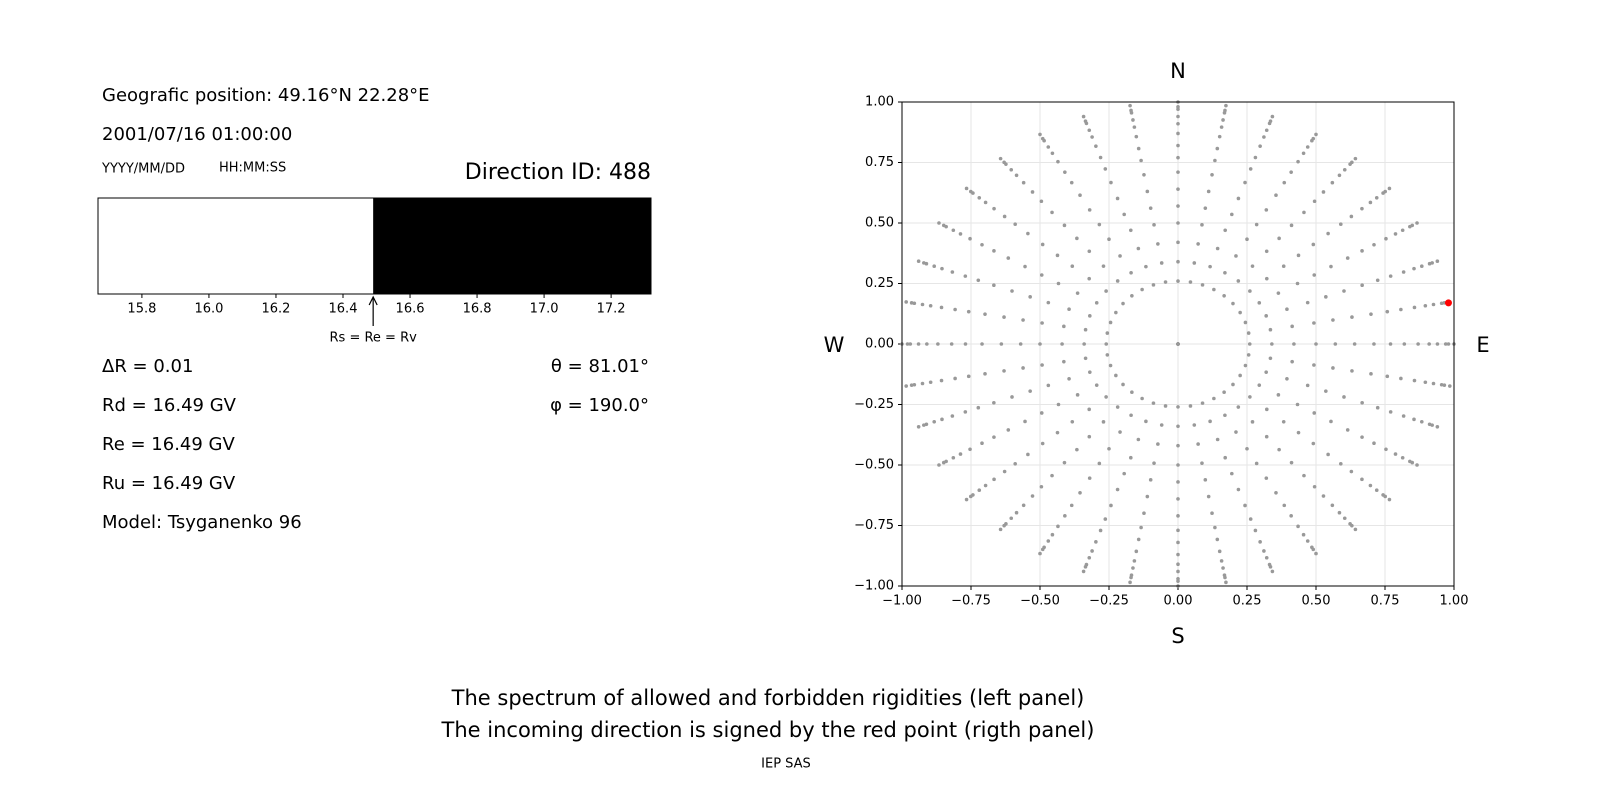  What do you see at coordinates (169, 483) in the screenshot?
I see `ru: Ru = 16.49 GV` at bounding box center [169, 483].